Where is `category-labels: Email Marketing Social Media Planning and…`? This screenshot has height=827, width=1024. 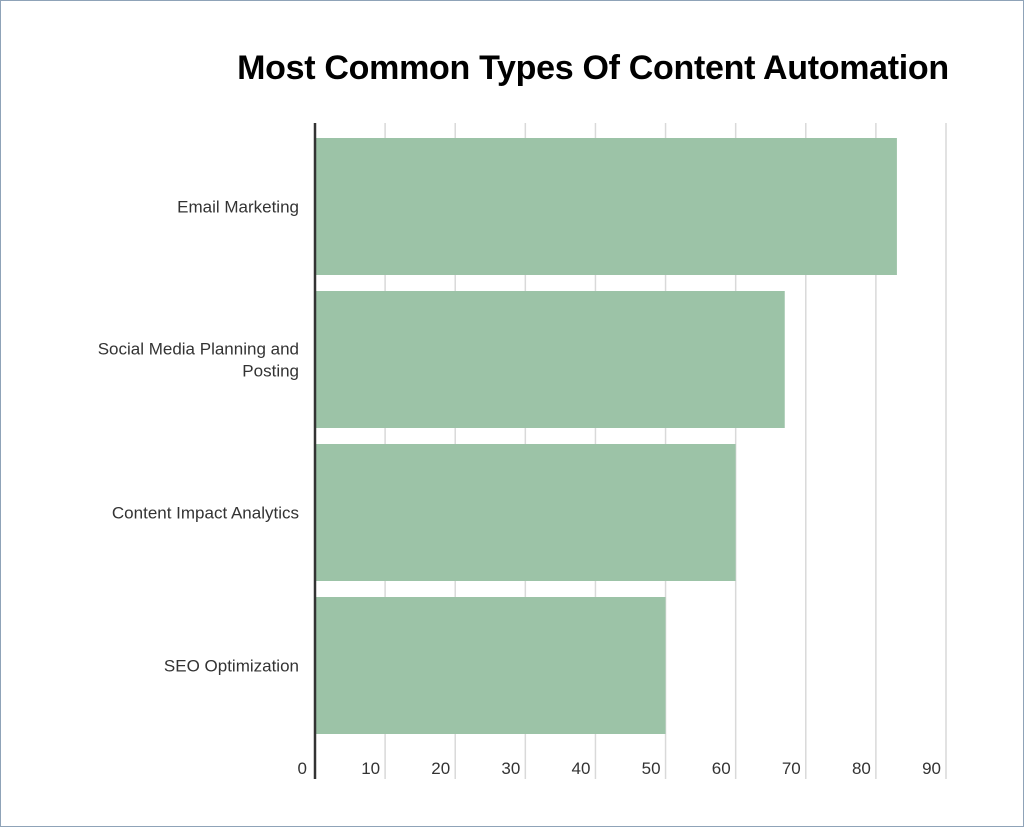
category-labels: Email Marketing Social Media Planning and… is located at coordinates (198, 437).